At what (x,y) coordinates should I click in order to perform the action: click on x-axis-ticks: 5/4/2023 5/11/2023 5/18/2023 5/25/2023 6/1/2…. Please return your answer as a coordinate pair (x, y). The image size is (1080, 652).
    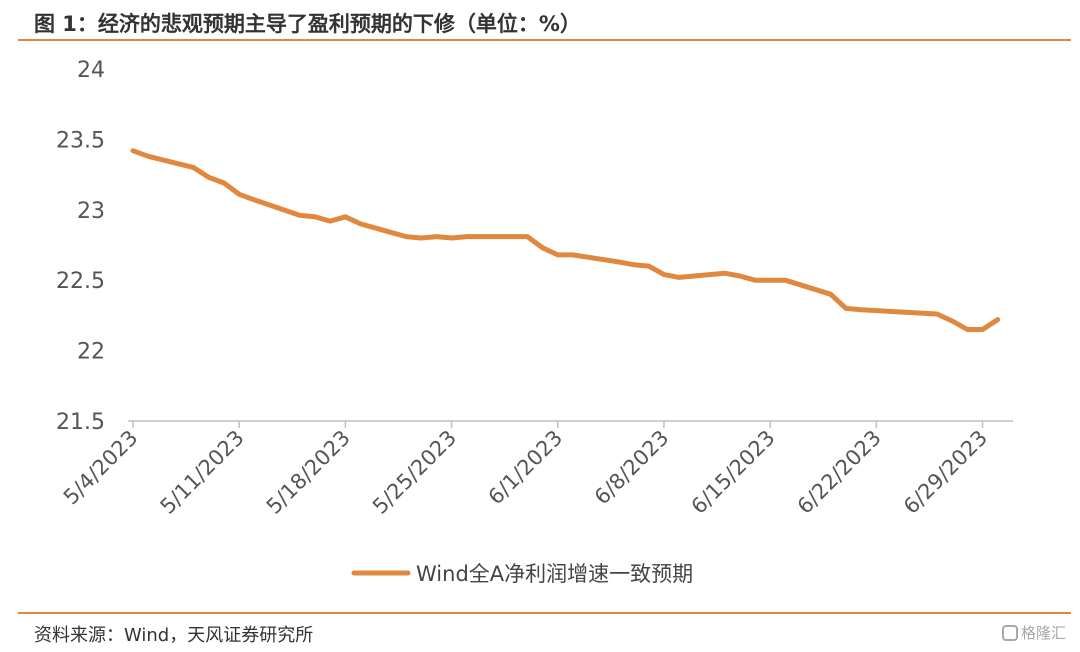
    Looking at the image, I should click on (525, 472).